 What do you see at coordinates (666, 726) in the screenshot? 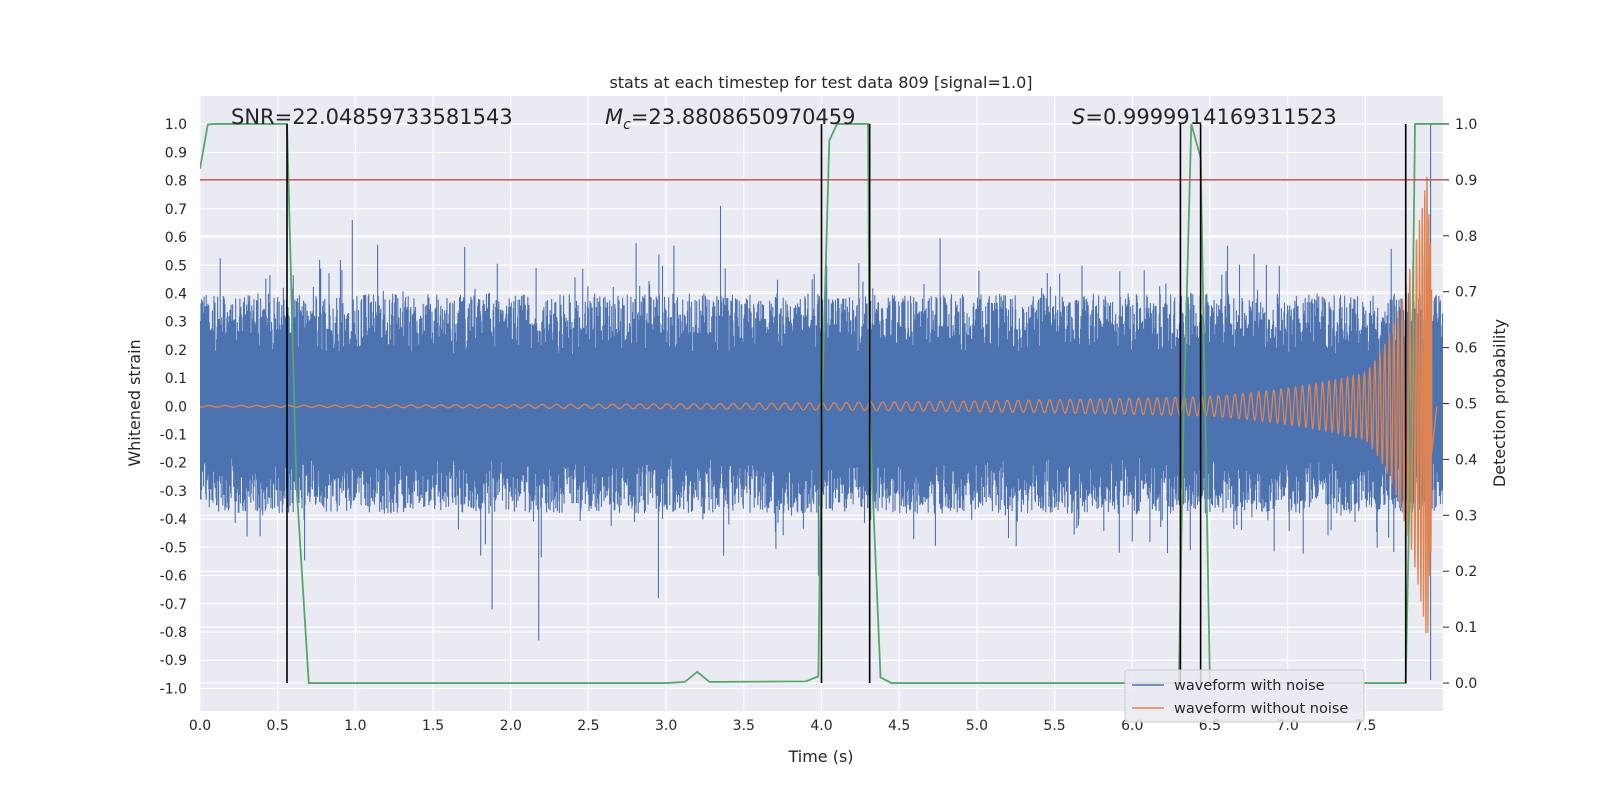
I see `x-tick-label: 3.0` at bounding box center [666, 726].